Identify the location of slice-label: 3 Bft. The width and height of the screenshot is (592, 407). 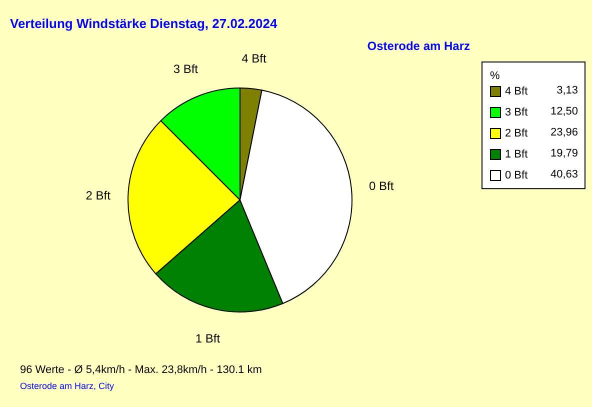
(186, 69).